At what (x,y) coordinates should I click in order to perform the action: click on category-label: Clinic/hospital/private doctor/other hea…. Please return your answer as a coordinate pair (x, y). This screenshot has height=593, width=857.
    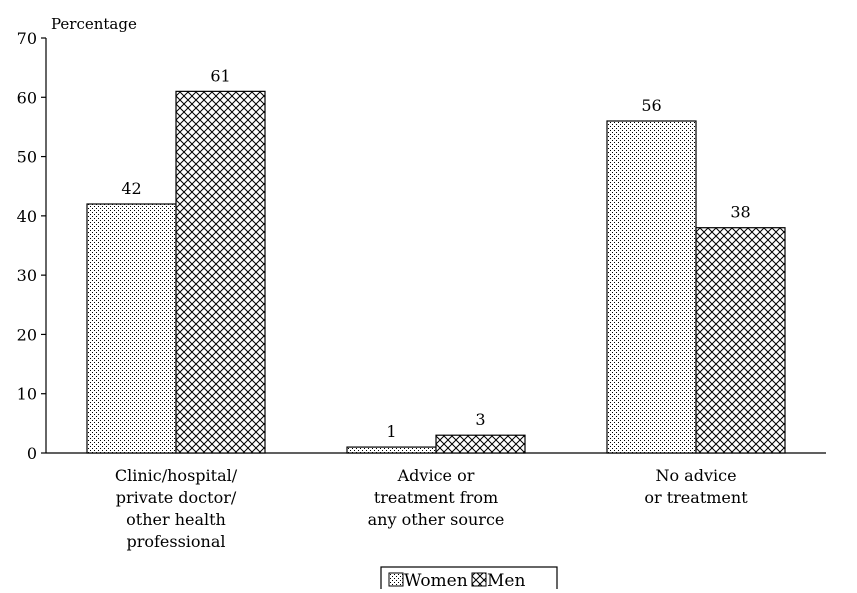
    Looking at the image, I should click on (176, 508).